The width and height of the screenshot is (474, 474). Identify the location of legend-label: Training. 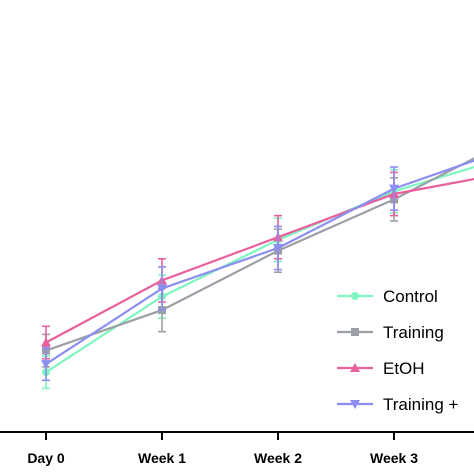
(413, 332).